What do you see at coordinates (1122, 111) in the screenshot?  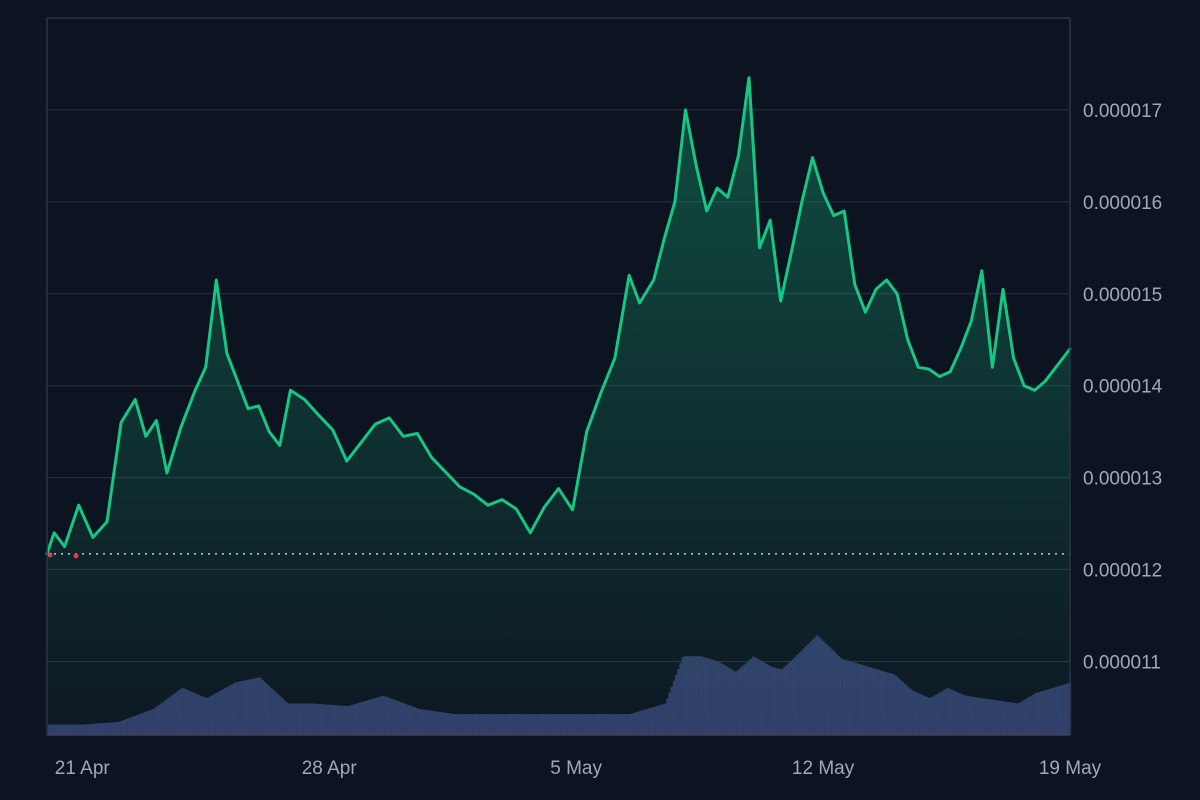 I see `y-tick-label: 0.000017` at bounding box center [1122, 111].